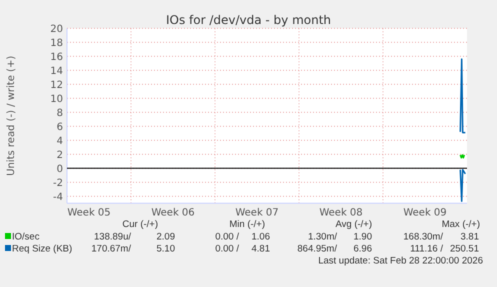 The height and width of the screenshot is (287, 497). I want to click on text: 138.89u/, so click(113, 237).